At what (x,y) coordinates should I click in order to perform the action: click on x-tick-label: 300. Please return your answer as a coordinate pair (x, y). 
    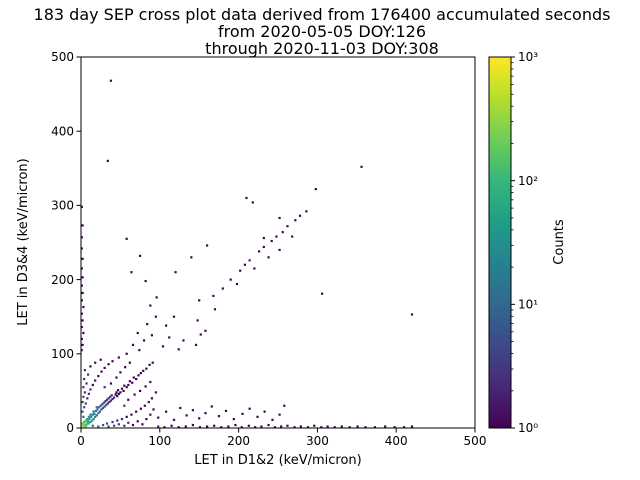
    Looking at the image, I should click on (317, 441).